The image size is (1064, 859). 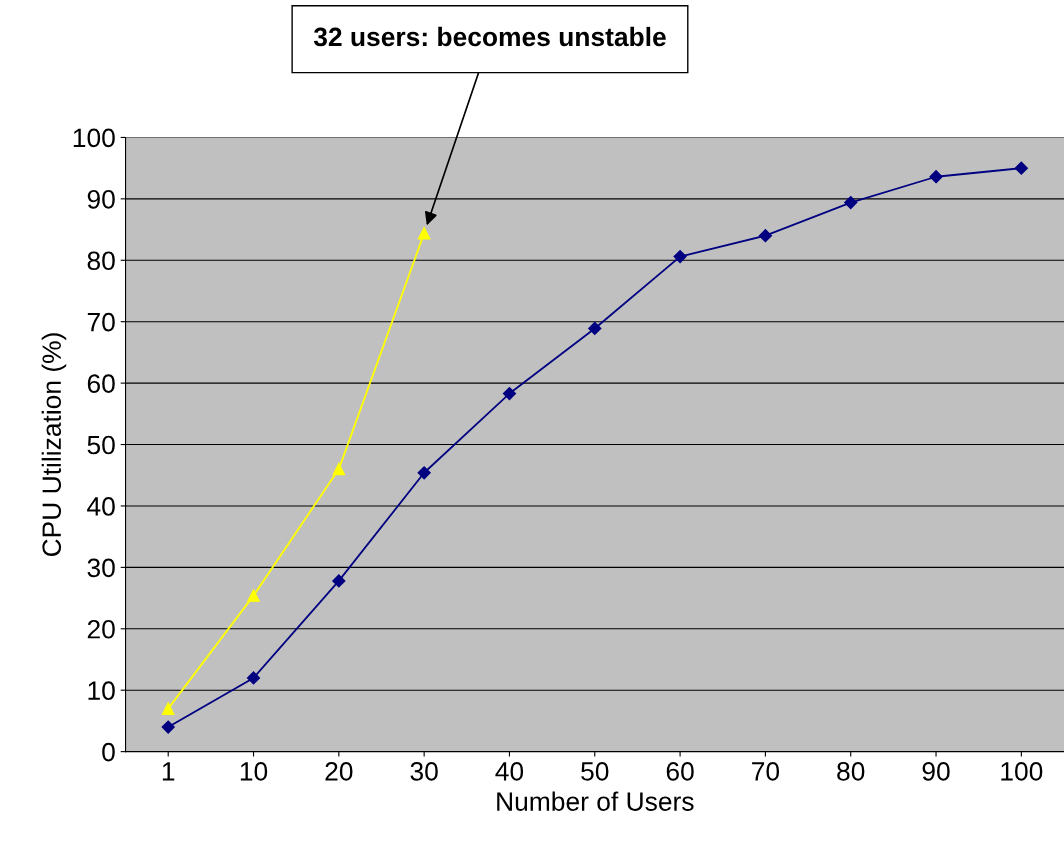 What do you see at coordinates (168, 771) in the screenshot?
I see `x-tick-label: 1` at bounding box center [168, 771].